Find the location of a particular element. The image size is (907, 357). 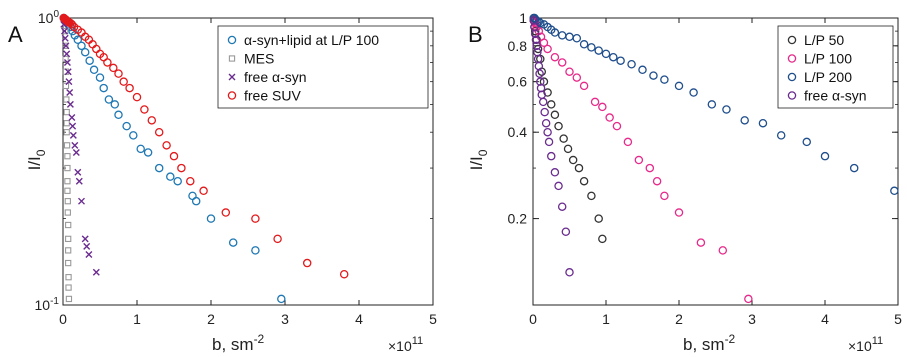

legend-label: free SUV is located at coordinates (272, 96).